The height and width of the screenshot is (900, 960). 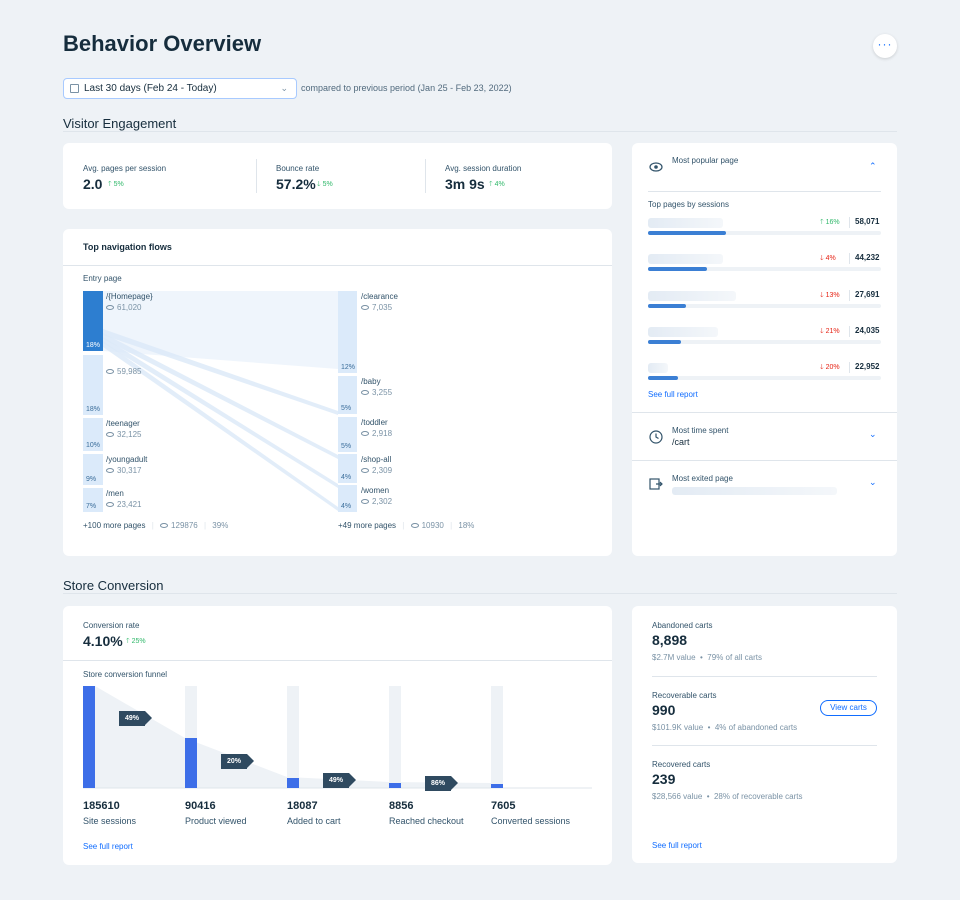 What do you see at coordinates (346, 446) in the screenshot?
I see `node-percent: 5%` at bounding box center [346, 446].